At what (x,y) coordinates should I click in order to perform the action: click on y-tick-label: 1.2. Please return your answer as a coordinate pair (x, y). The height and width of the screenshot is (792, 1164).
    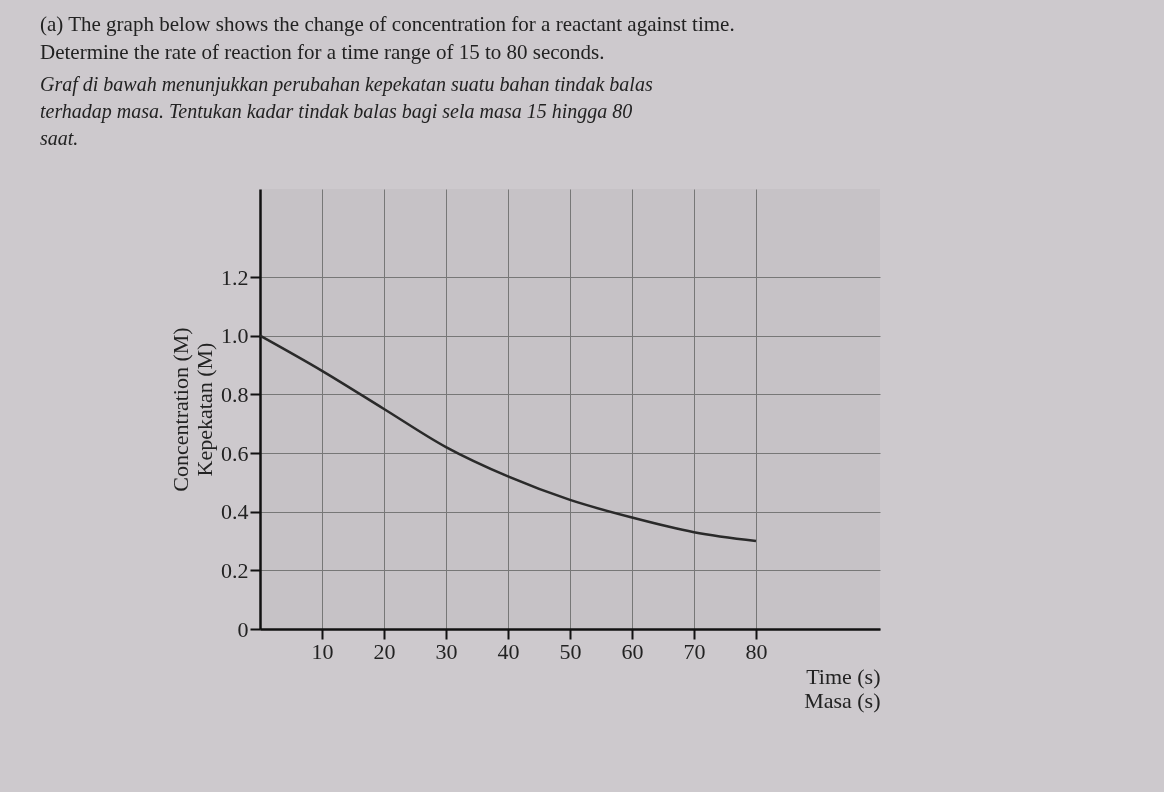
    Looking at the image, I should click on (235, 277).